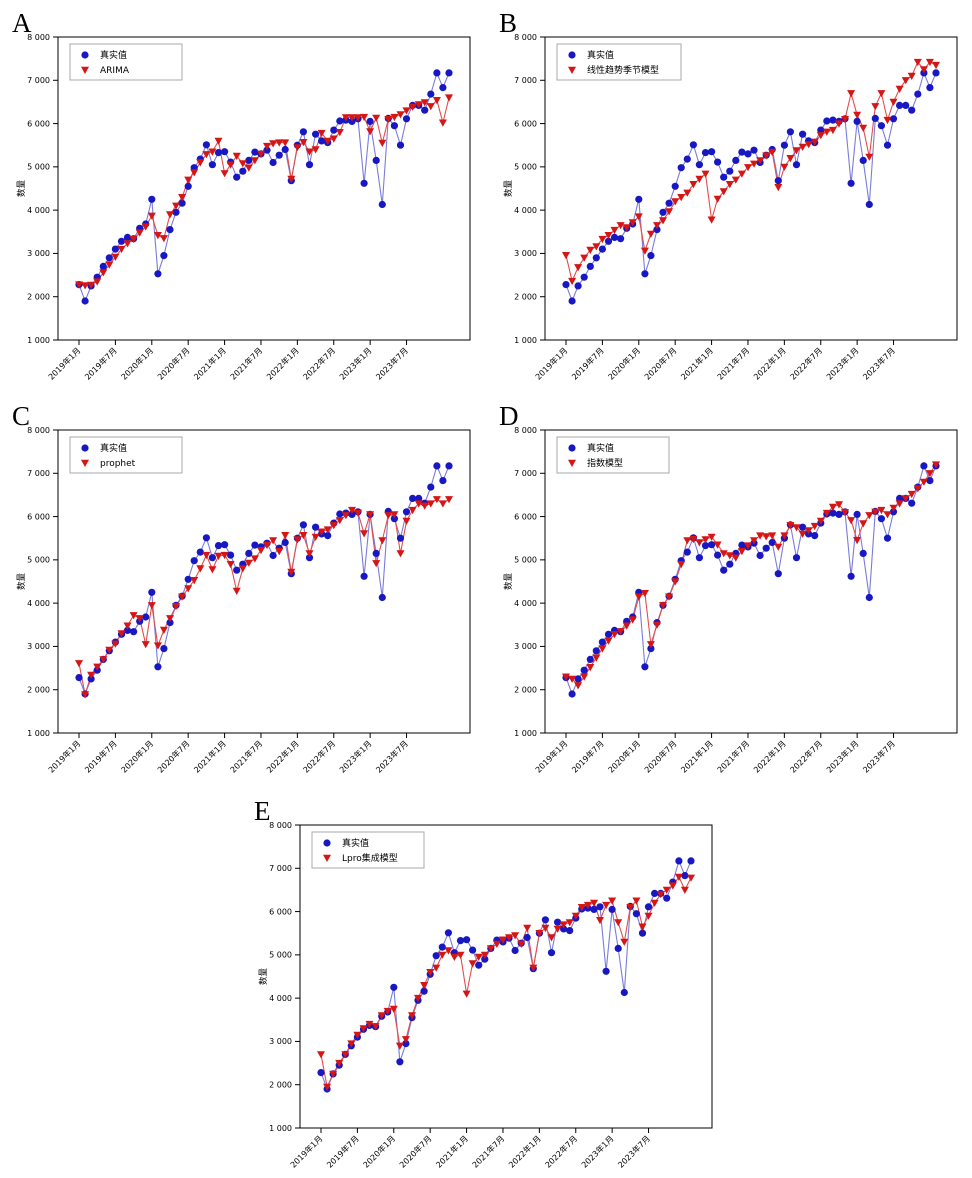  What do you see at coordinates (115, 71) in the screenshot?
I see `legend-model-label: ARIMA` at bounding box center [115, 71].